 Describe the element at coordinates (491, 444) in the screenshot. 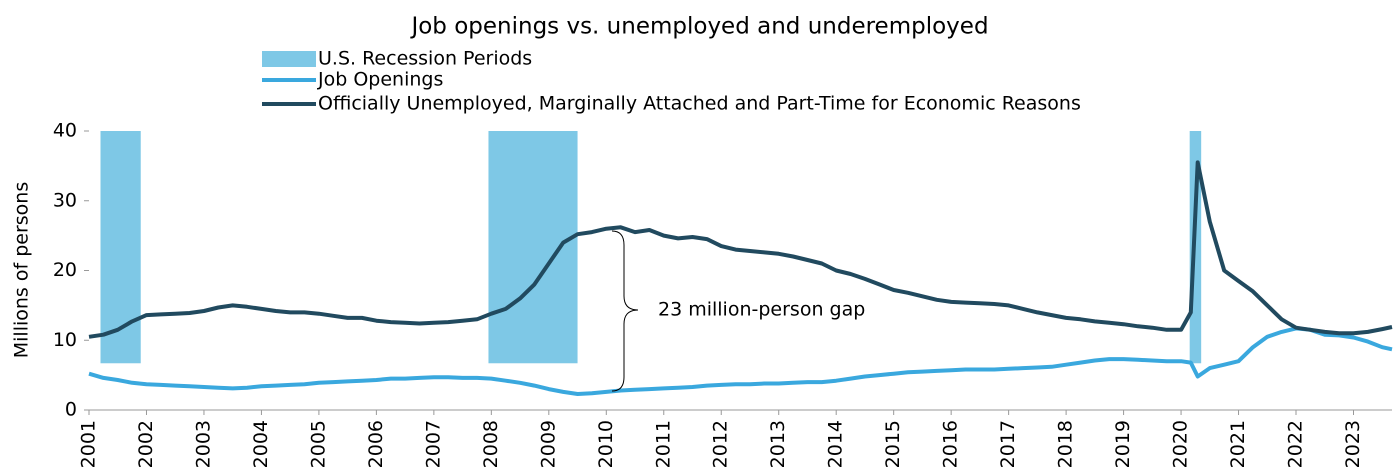

I see `x-tick-label: 2008` at that location.